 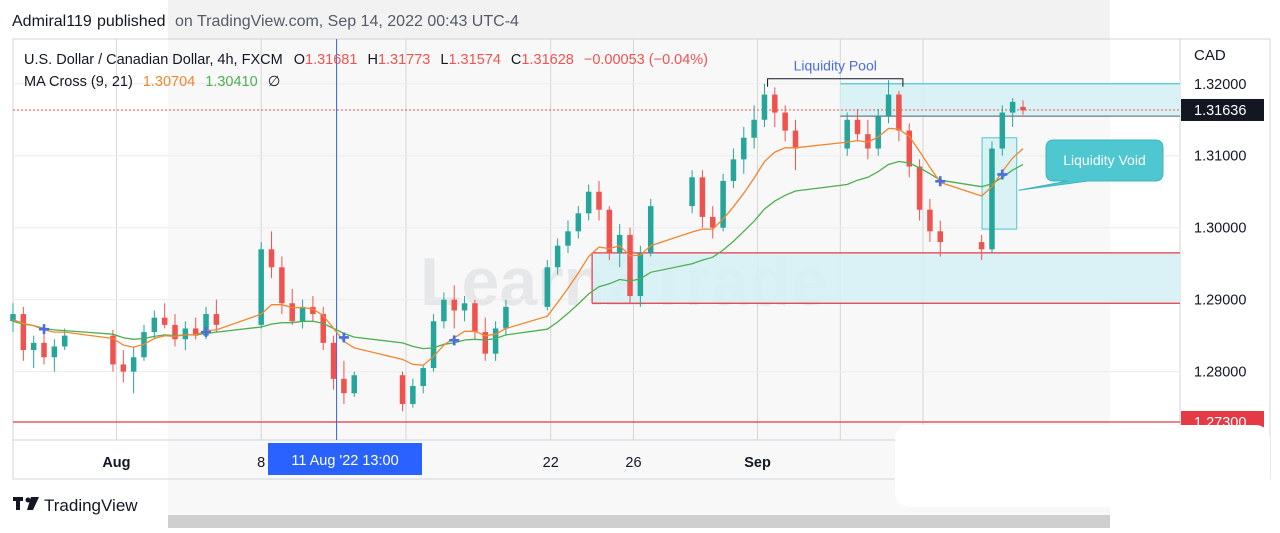 I want to click on time-axis: Aug 8 11 Aug '22 13:00 22 26 Sep, so click(x=436, y=459).